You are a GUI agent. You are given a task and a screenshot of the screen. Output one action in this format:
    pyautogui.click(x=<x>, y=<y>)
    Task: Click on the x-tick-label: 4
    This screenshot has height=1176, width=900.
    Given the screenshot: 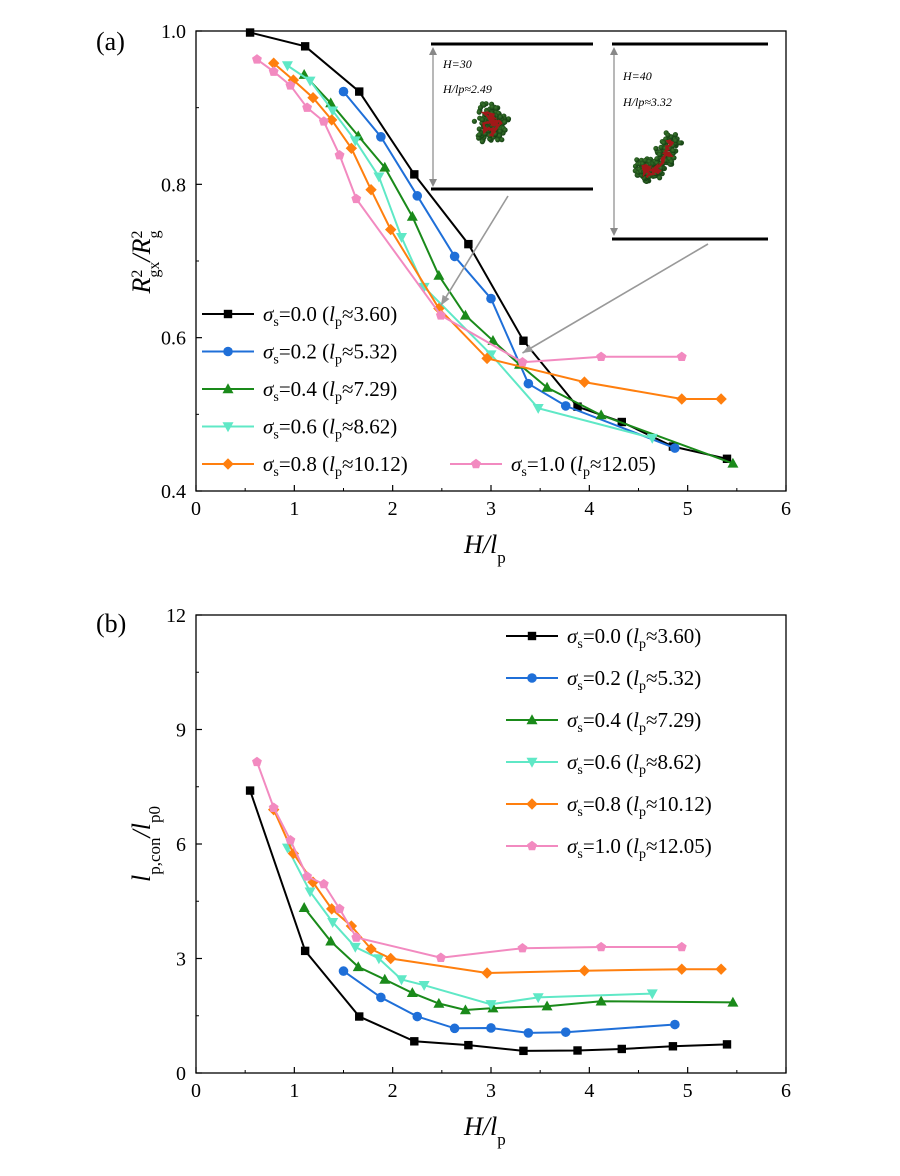 What is the action you would take?
    pyautogui.click(x=589, y=509)
    